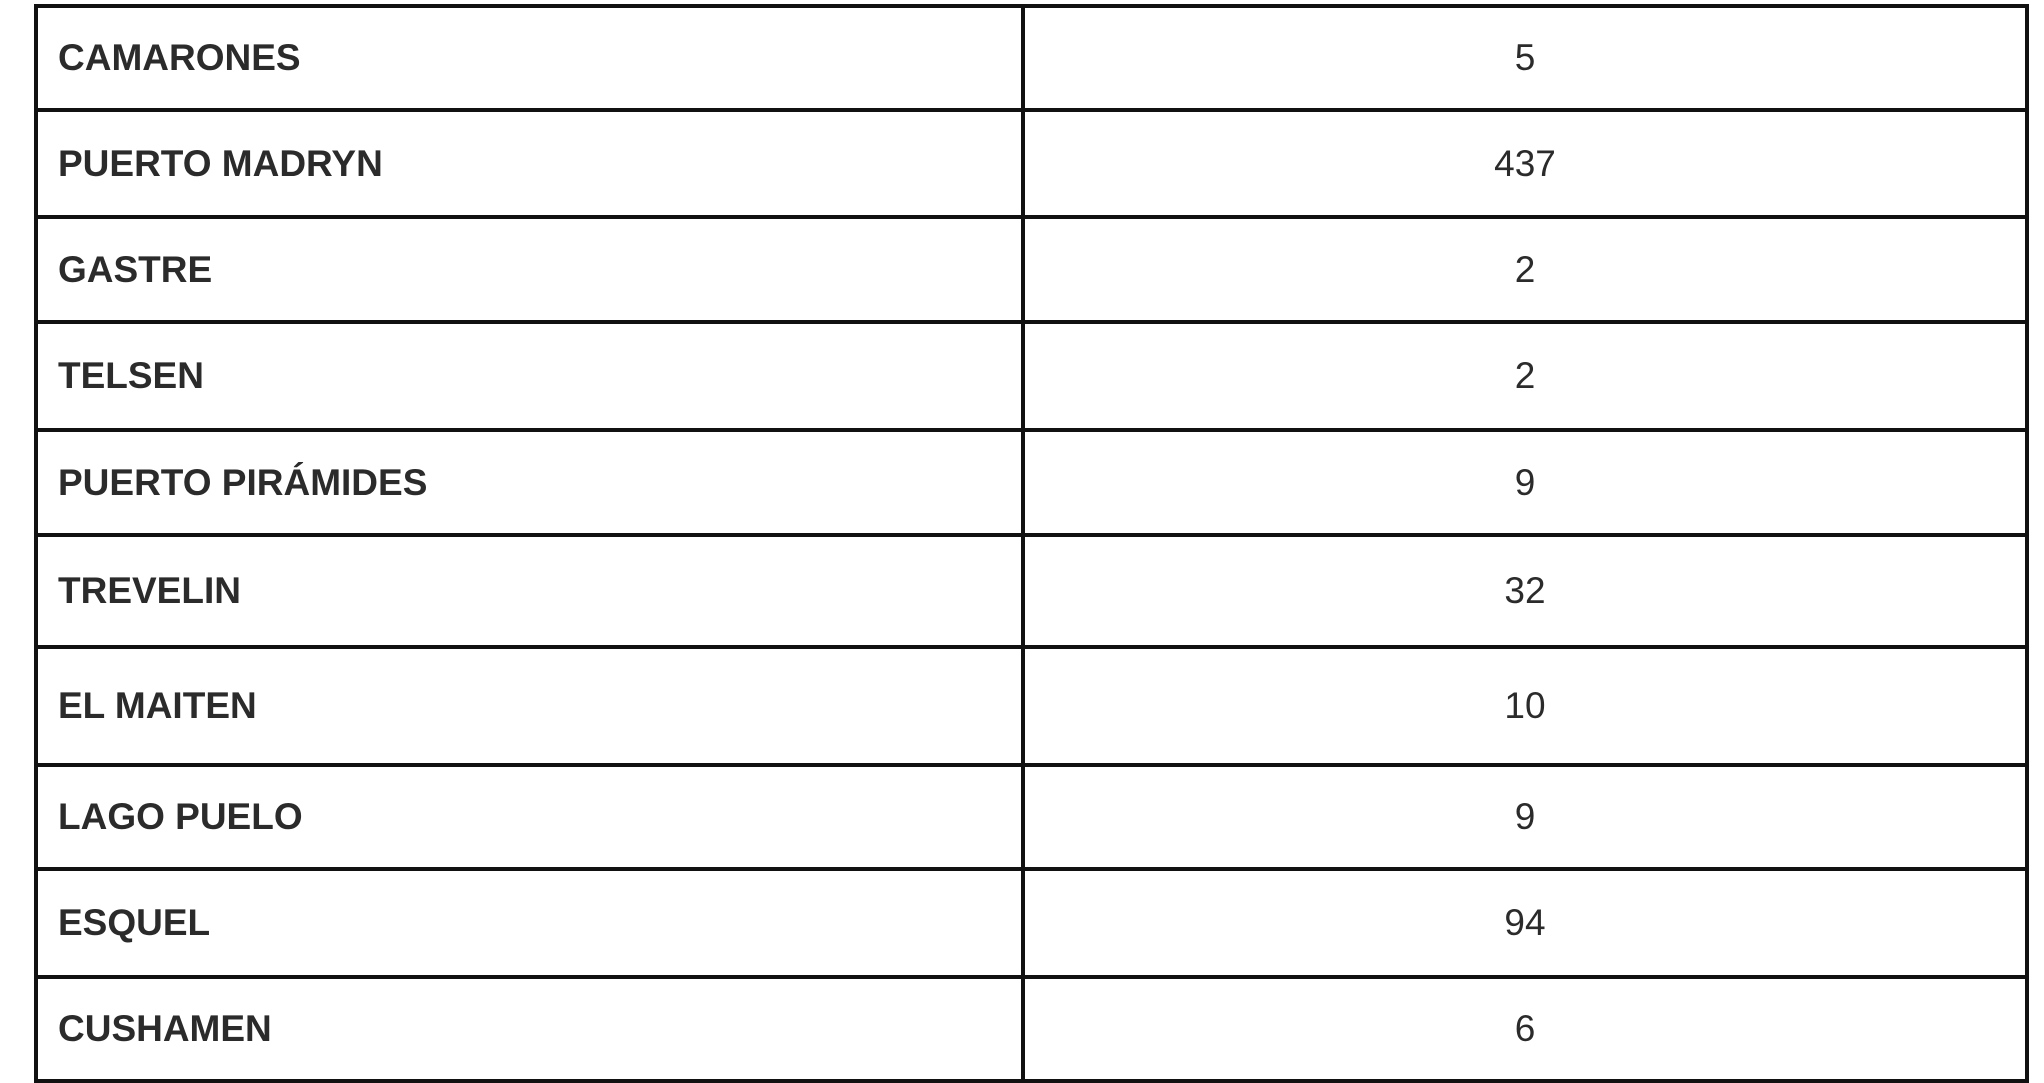 The height and width of the screenshot is (1083, 2044). Describe the element at coordinates (1031, 593) in the screenshot. I see `table-row: TREVELIN 32` at that location.